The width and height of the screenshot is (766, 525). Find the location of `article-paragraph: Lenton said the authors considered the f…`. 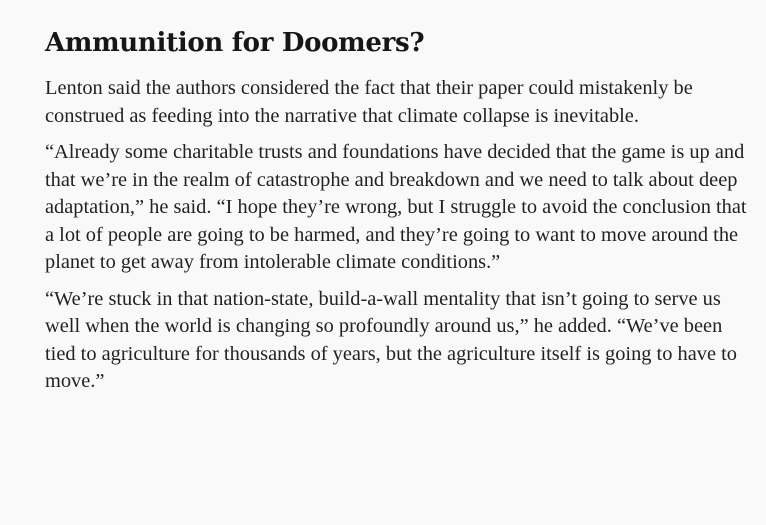

article-paragraph: Lenton said the authors considered the f… is located at coordinates (369, 102).